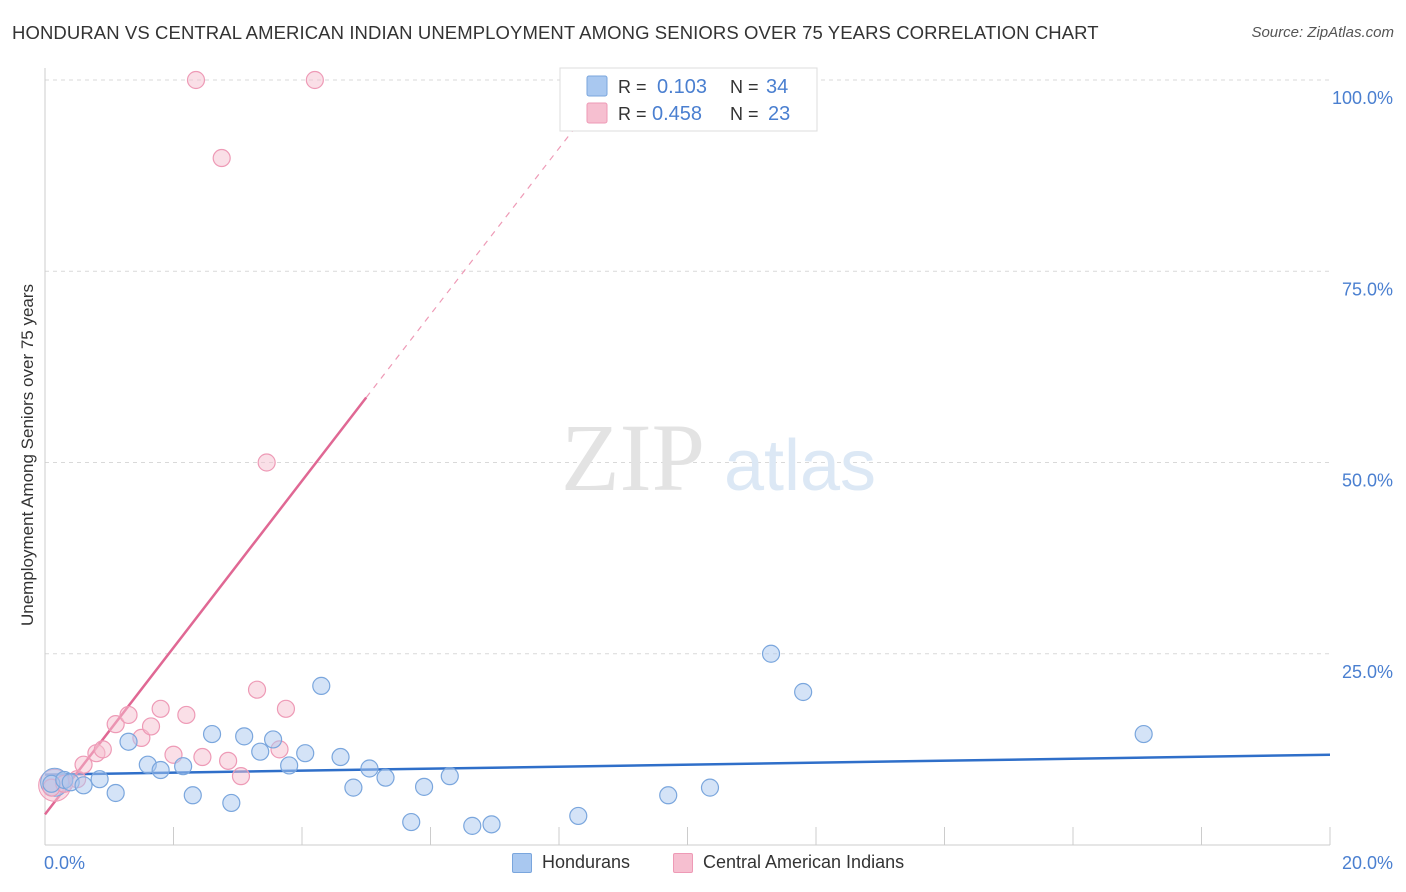  I want to click on trend-line-hondurans, so click(687, 764).